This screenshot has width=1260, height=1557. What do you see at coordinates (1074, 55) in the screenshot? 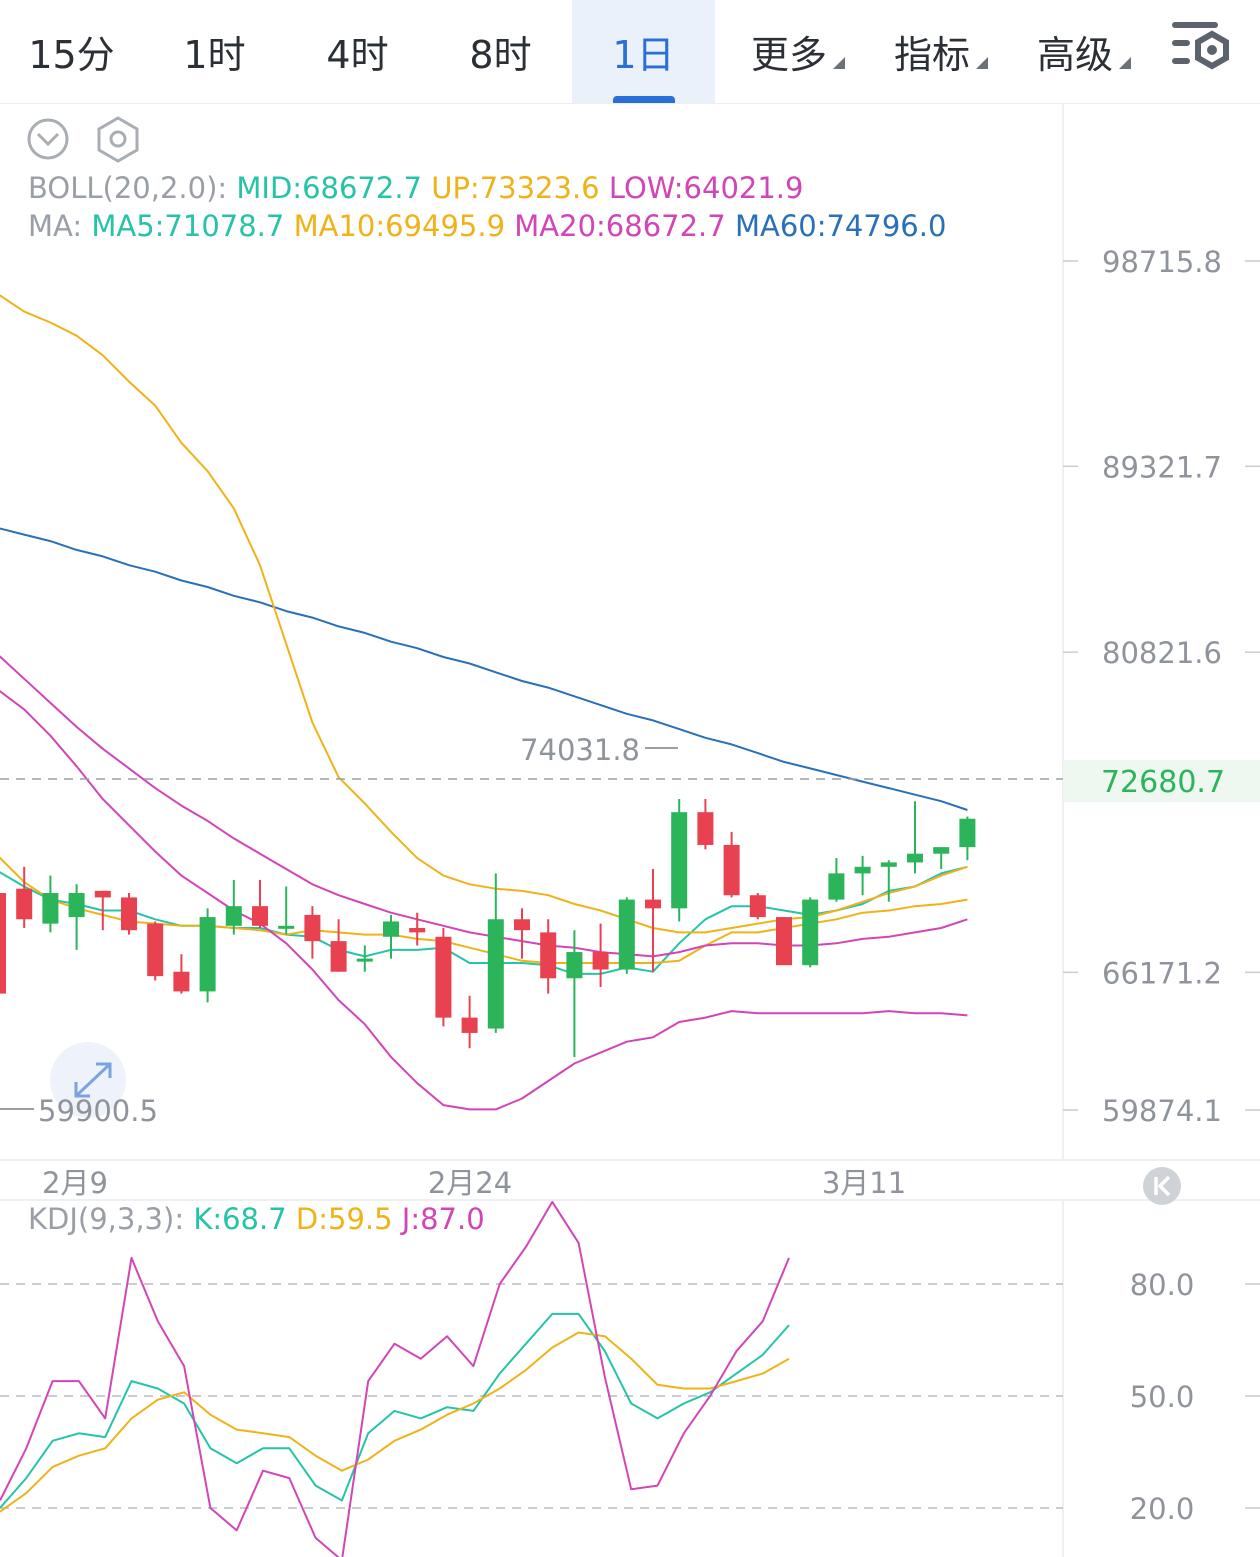
I see `tab-label: 高级` at bounding box center [1074, 55].